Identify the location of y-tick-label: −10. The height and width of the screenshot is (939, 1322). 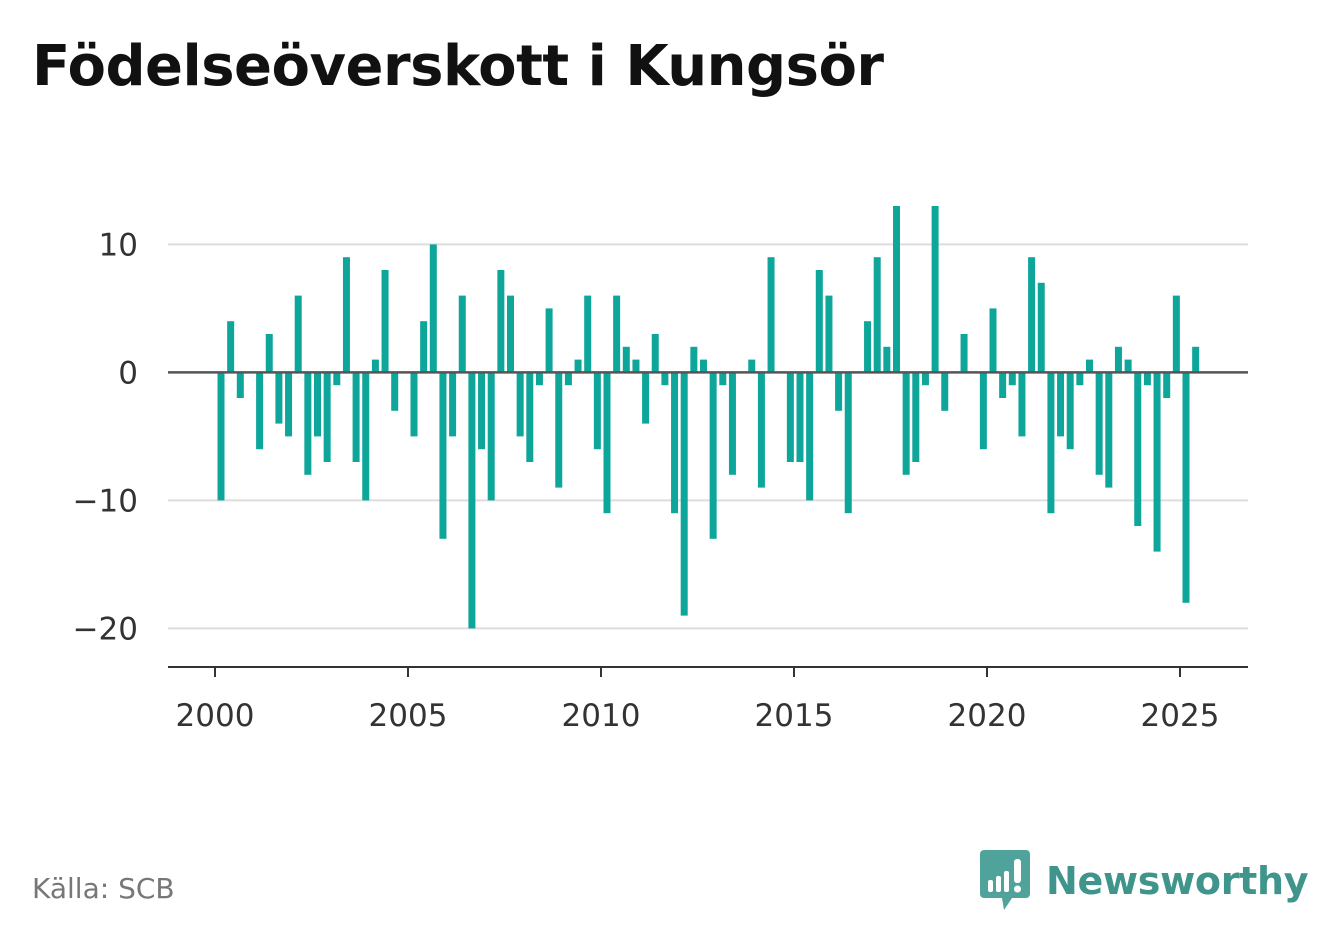
(105, 501).